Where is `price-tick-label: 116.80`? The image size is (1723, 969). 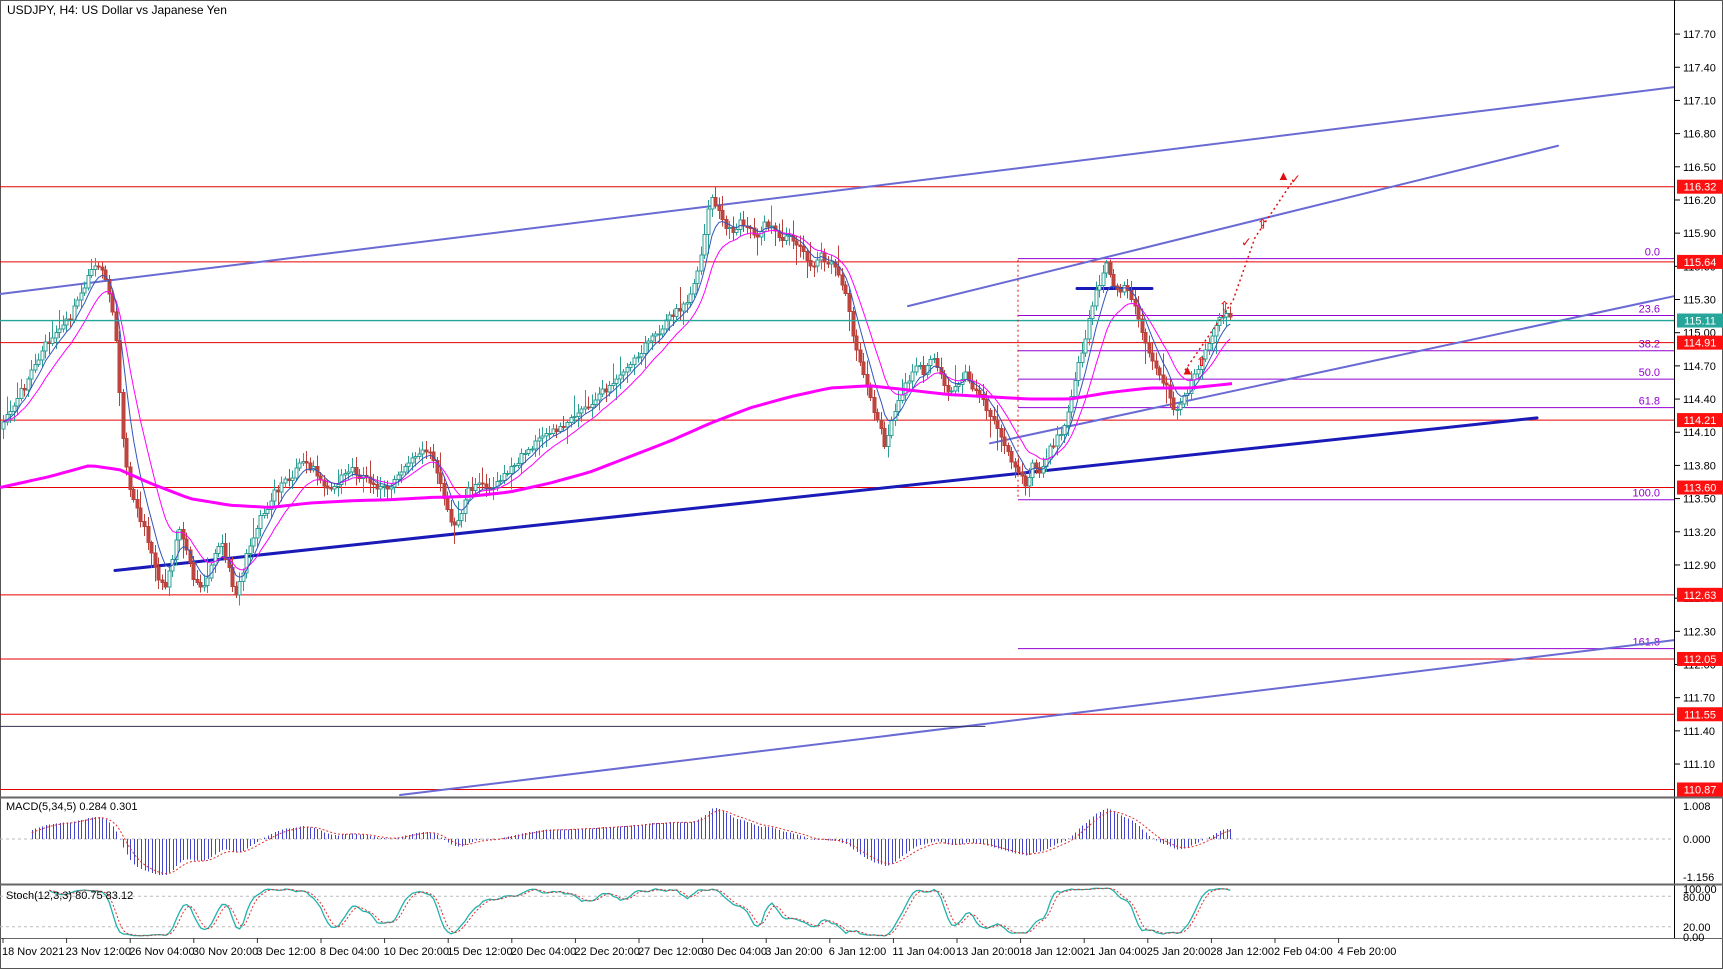 price-tick-label: 116.80 is located at coordinates (1699, 135).